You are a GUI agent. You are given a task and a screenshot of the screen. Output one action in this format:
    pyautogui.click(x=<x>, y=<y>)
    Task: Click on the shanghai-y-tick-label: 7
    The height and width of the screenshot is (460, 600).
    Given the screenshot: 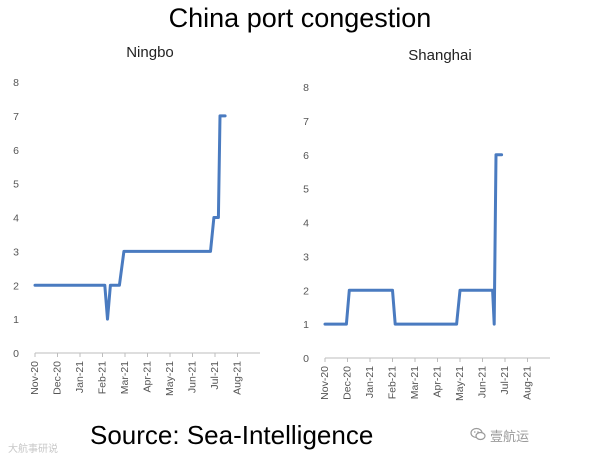 What is the action you would take?
    pyautogui.click(x=306, y=122)
    